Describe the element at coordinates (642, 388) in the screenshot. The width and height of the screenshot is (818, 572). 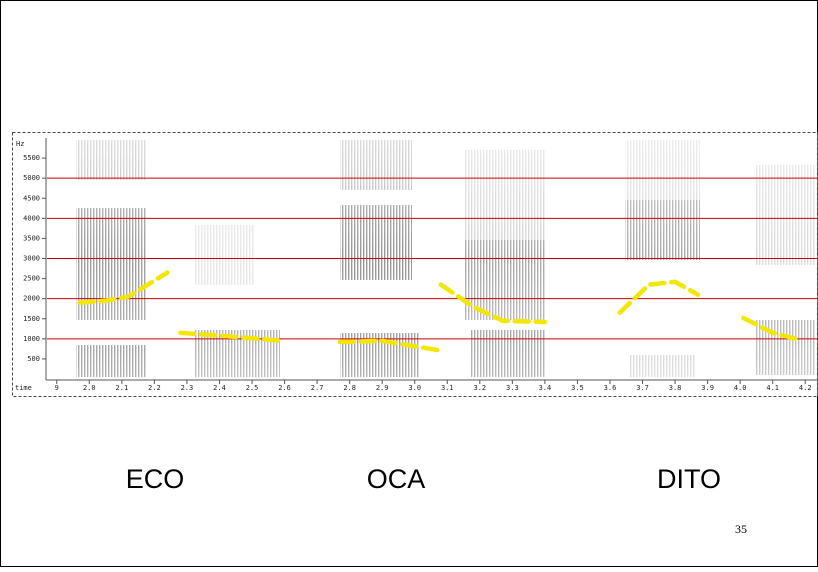
I see `x-tick-label: 3.7` at that location.